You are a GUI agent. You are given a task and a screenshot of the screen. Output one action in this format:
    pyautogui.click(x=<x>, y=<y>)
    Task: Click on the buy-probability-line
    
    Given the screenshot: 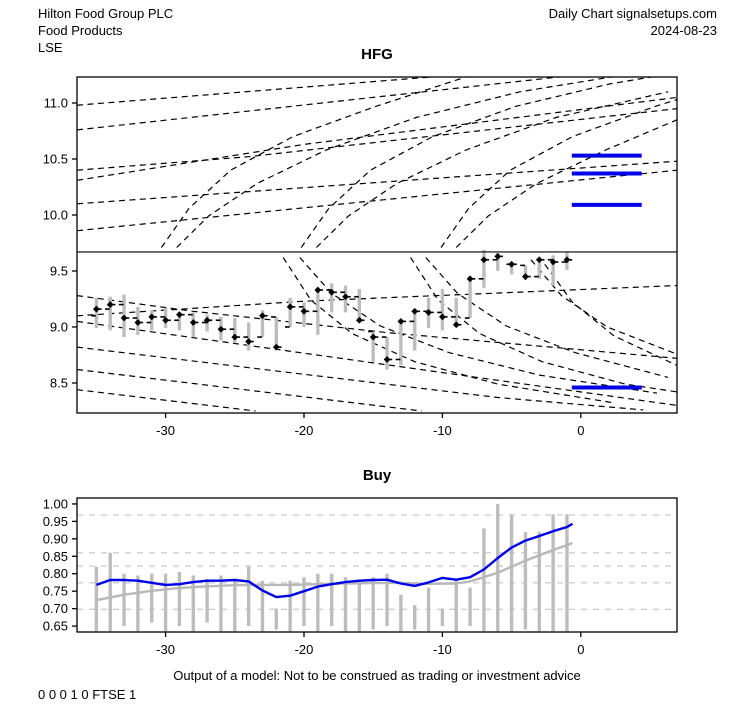 What is the action you would take?
    pyautogui.click(x=334, y=560)
    